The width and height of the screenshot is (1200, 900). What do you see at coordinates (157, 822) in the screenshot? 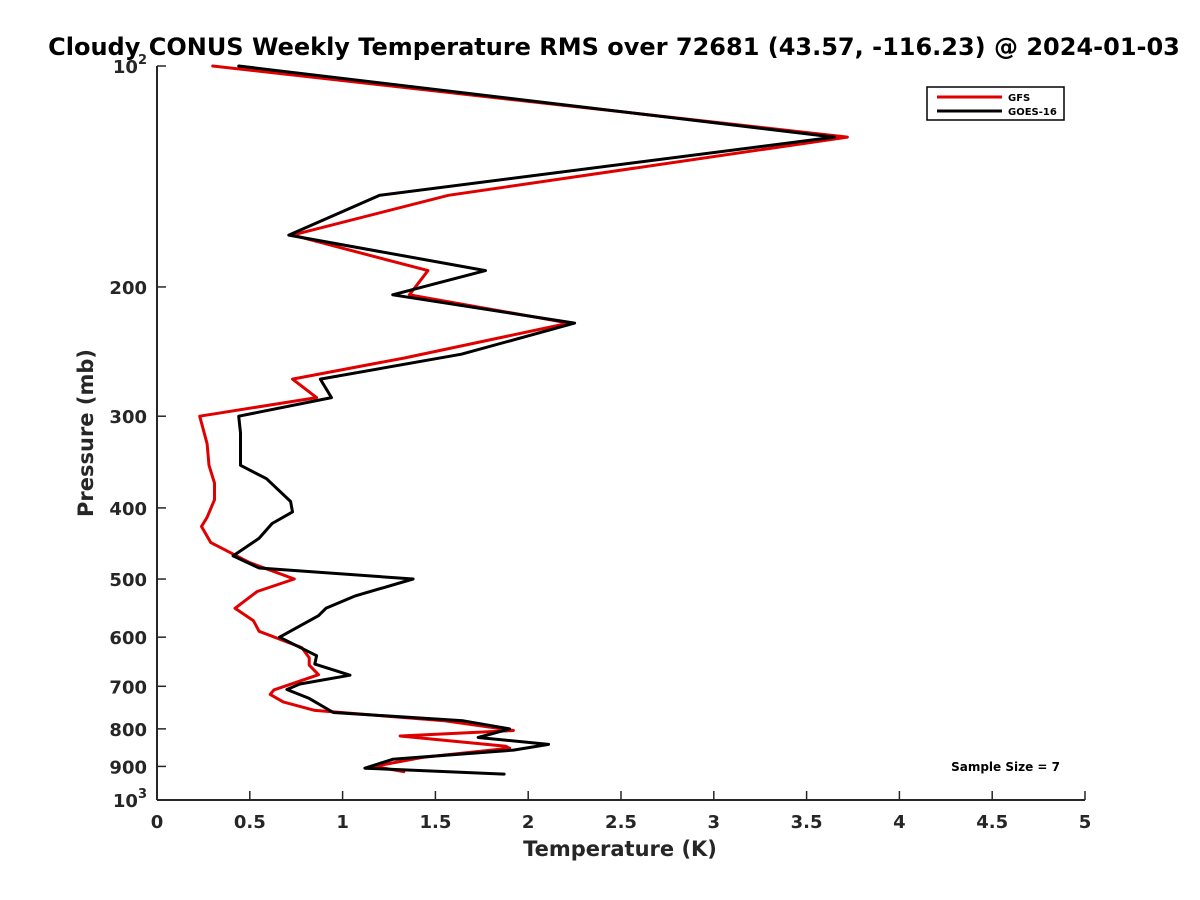
I see `x-tick-label: 0` at bounding box center [157, 822].